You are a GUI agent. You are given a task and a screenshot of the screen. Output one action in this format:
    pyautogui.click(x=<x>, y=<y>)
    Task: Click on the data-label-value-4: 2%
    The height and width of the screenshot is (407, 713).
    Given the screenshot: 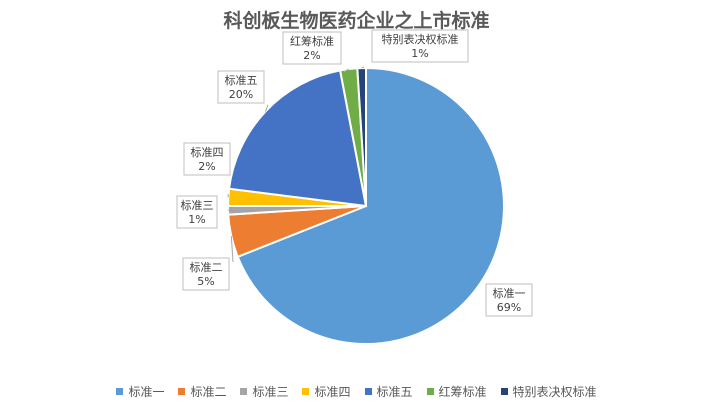 What is the action you would take?
    pyautogui.click(x=206, y=166)
    